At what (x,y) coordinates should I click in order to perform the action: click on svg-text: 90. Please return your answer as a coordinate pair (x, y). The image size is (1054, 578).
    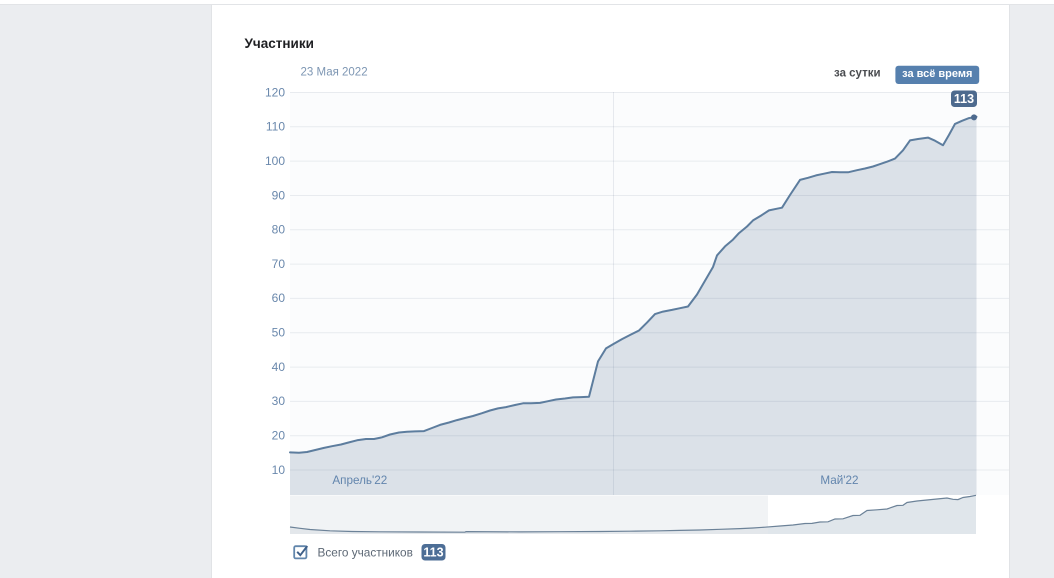
    Looking at the image, I should click on (279, 195).